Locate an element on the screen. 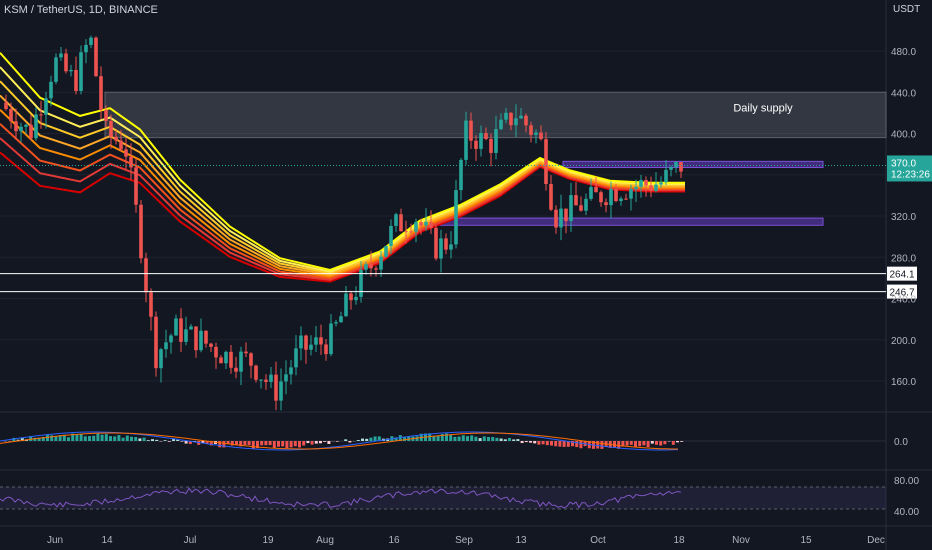  macd-zero-label: 0.0 is located at coordinates (901, 442).